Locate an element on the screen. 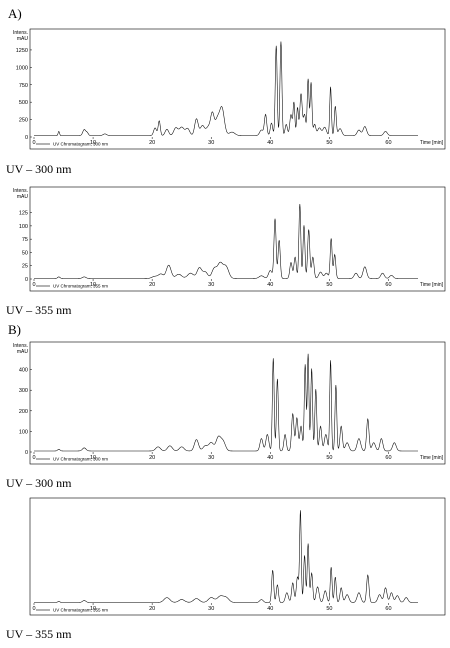  y-tick-label: 75 is located at coordinates (25, 240).